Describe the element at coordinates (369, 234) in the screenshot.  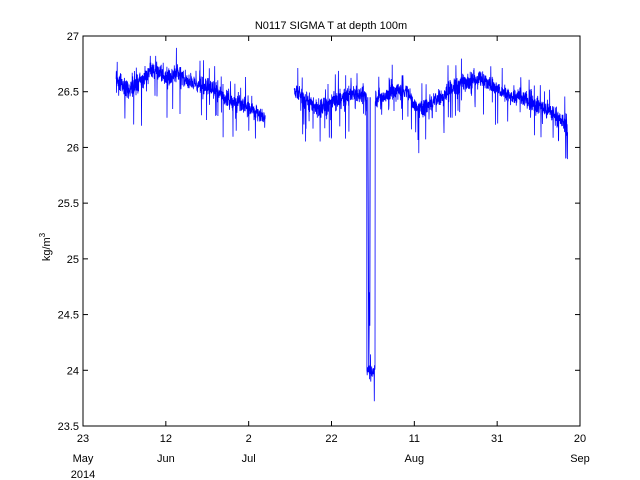
I see `series-dip` at that location.